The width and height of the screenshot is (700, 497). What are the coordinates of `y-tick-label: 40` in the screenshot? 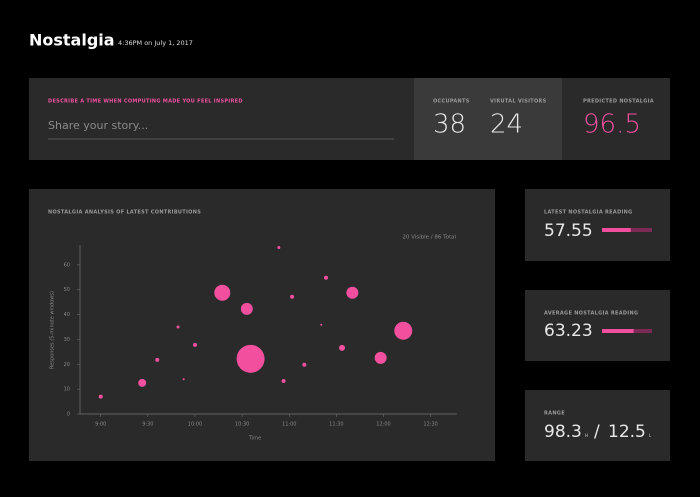 It's located at (67, 315).